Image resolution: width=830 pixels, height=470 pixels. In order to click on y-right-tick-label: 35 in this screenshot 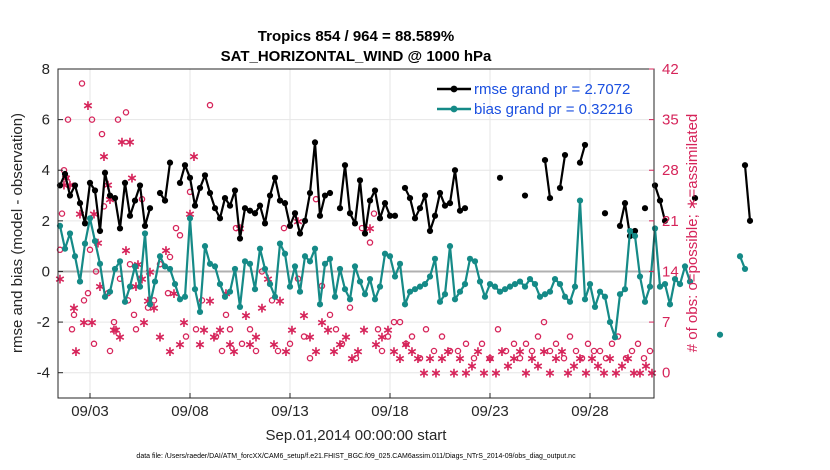, I will do `click(670, 120)`.